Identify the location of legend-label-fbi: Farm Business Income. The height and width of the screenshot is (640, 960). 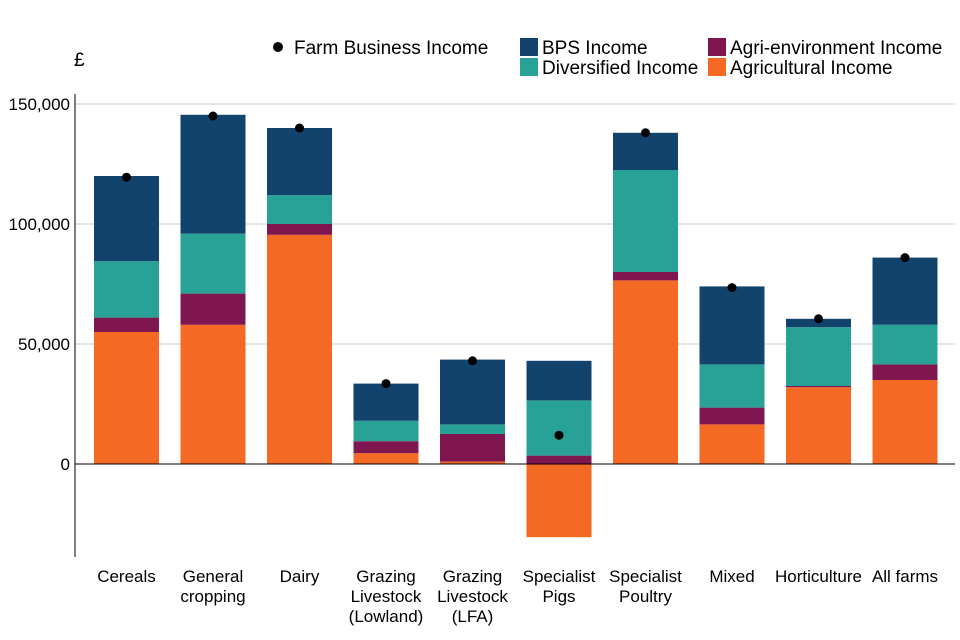
(391, 48).